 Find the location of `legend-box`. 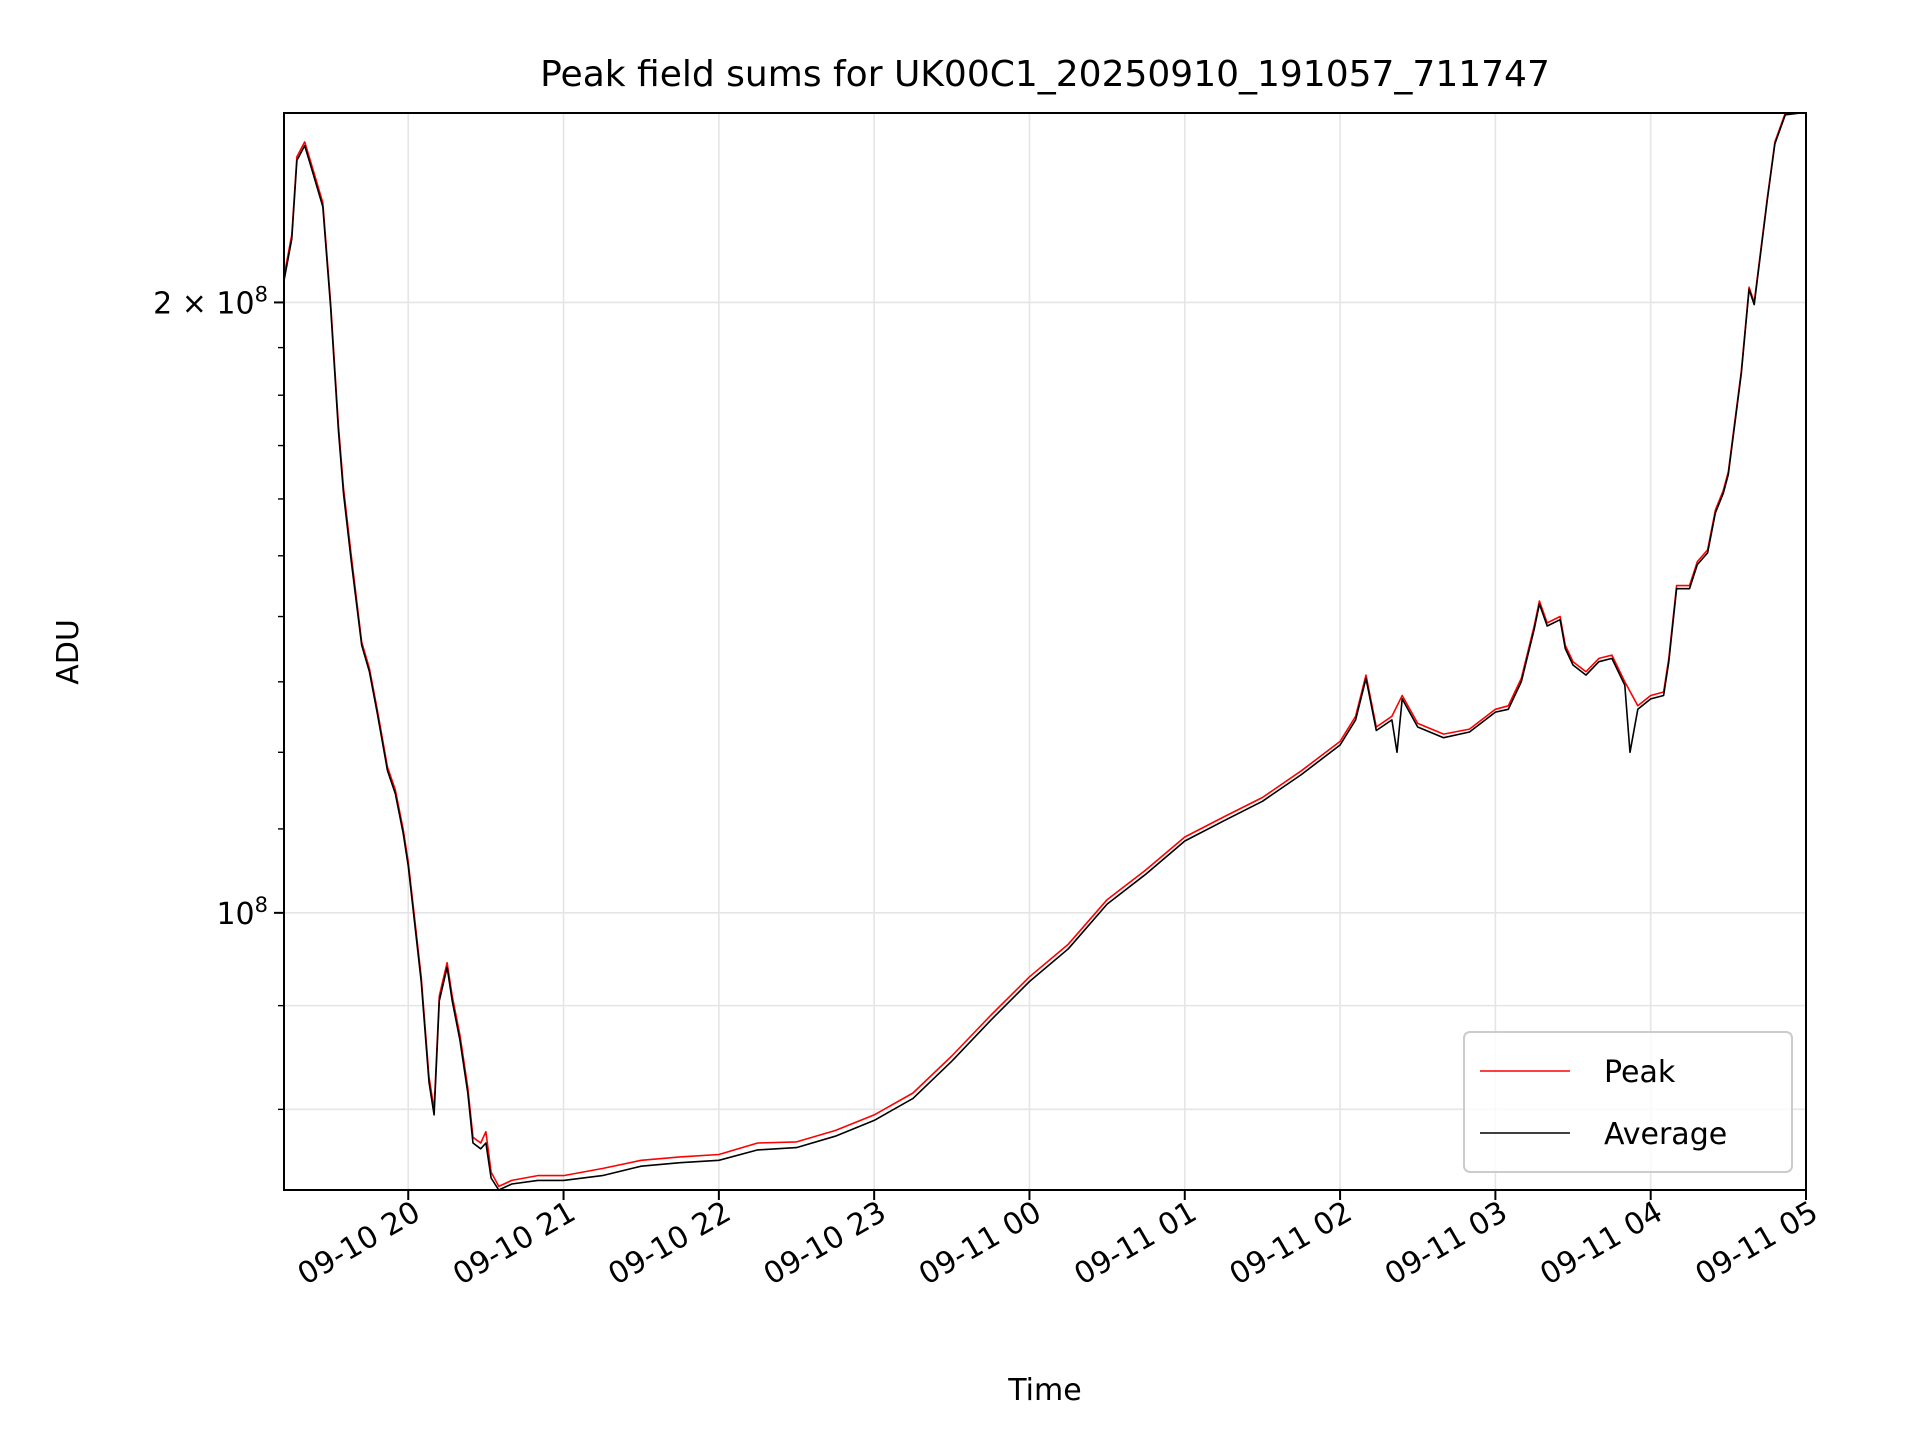

legend-box is located at coordinates (1628, 1102).